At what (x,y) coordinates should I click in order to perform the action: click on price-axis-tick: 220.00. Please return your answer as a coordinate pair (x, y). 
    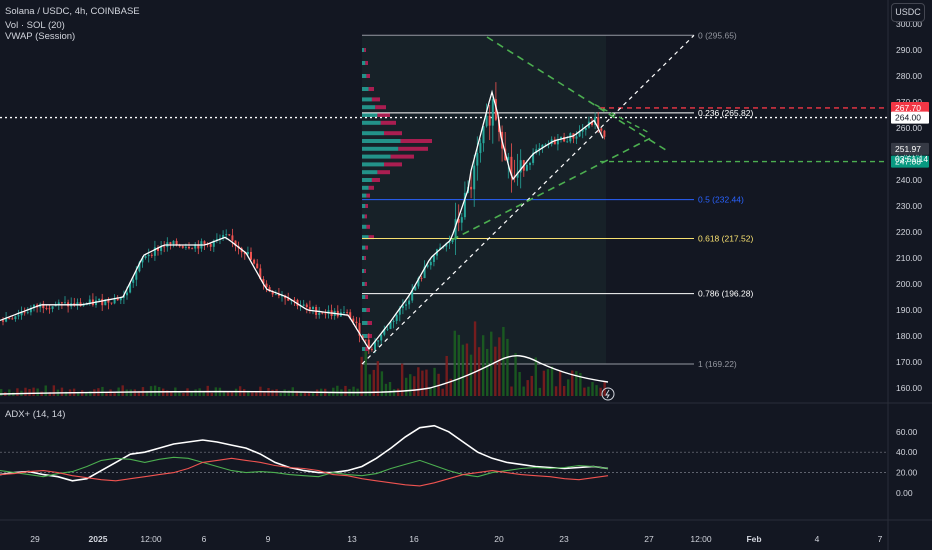
    Looking at the image, I should click on (909, 232).